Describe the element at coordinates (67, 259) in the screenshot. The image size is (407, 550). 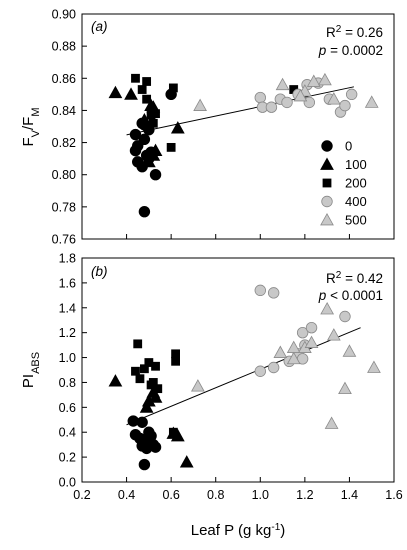
I see `y-tick-label: 1.8` at that location.